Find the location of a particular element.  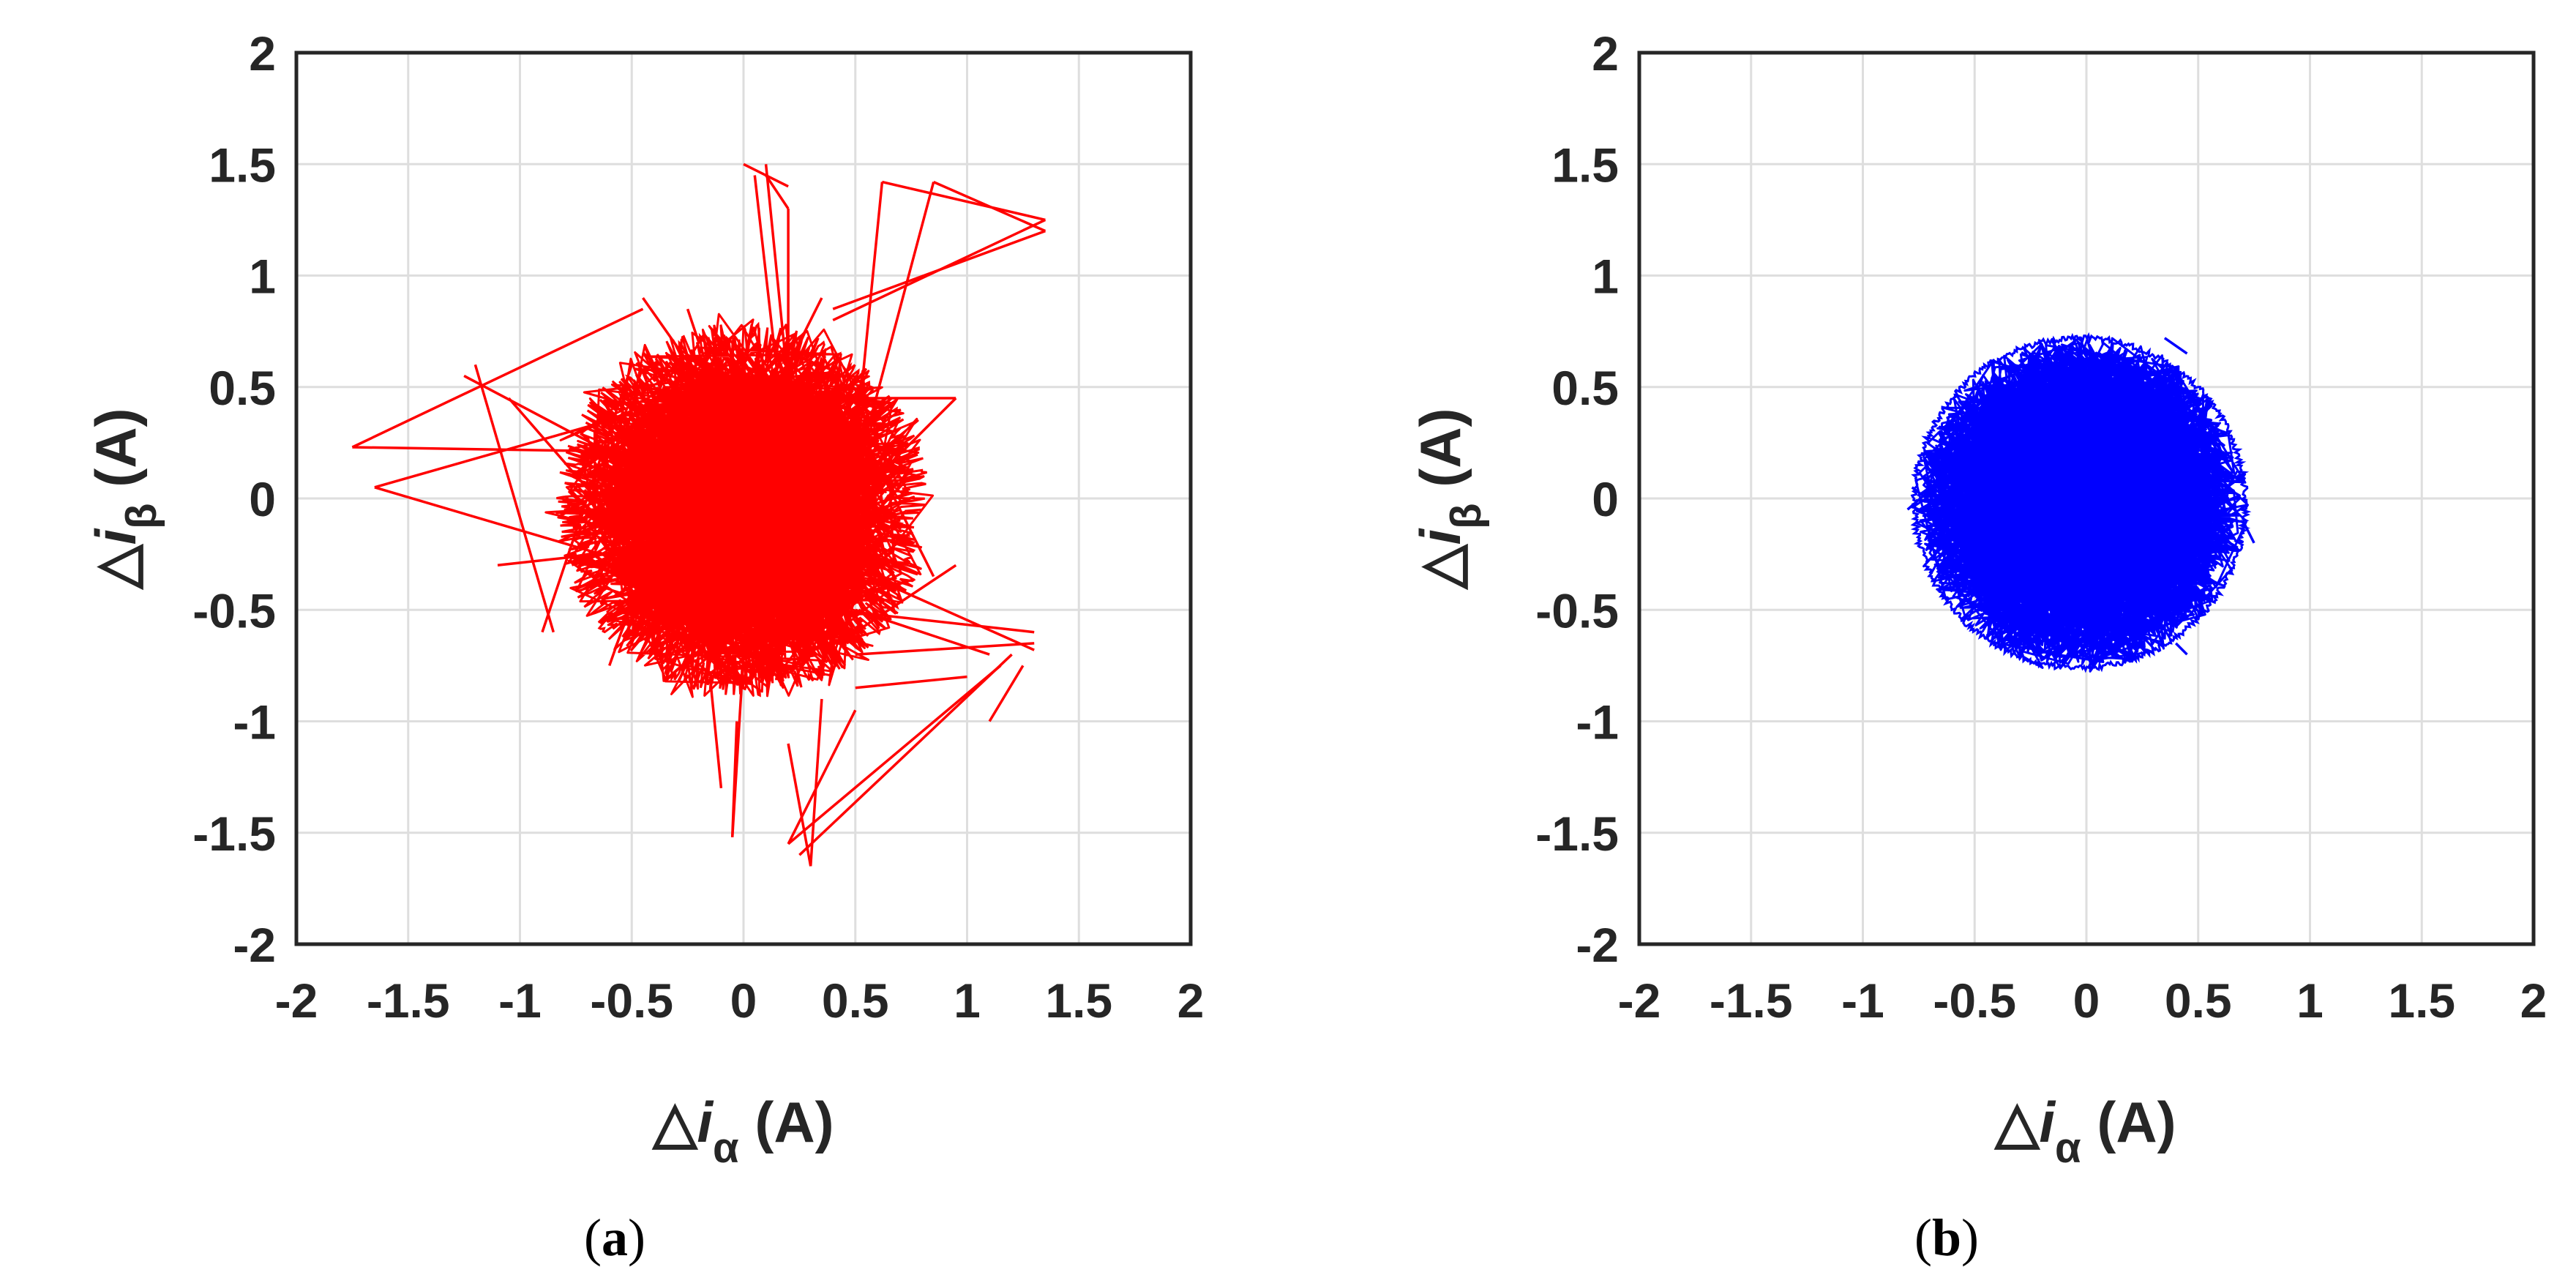

x-tick-label: 0 is located at coordinates (743, 1001).